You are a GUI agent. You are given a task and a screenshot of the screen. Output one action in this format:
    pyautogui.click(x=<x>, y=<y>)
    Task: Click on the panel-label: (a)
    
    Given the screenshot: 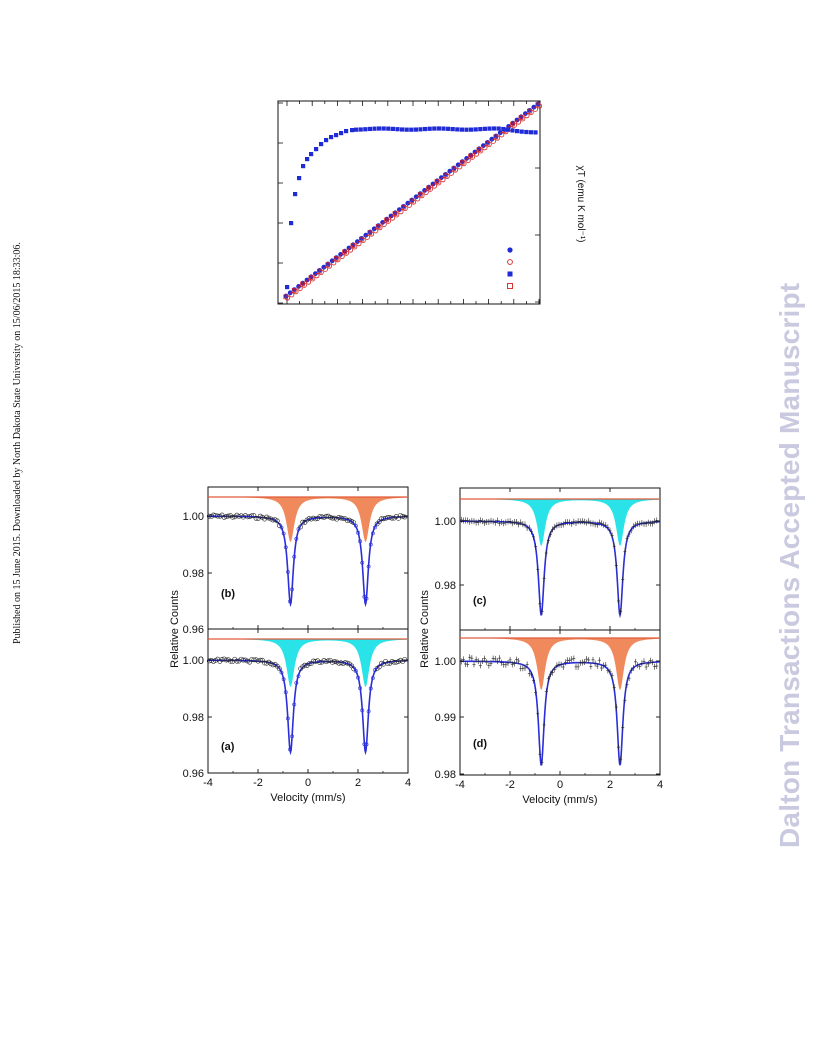 What is the action you would take?
    pyautogui.click(x=228, y=747)
    